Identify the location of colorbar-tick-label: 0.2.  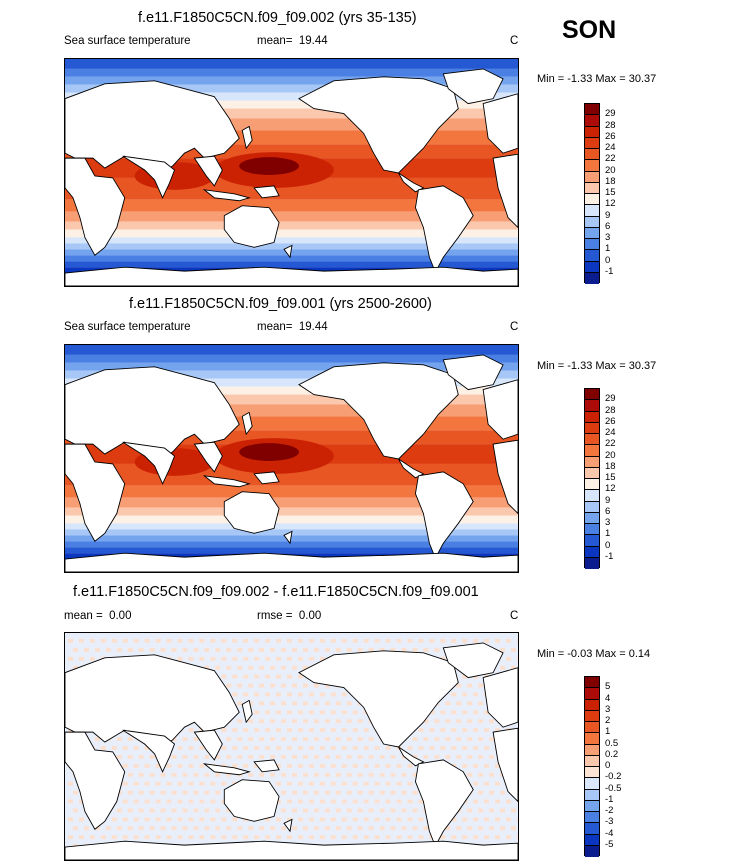
(612, 754).